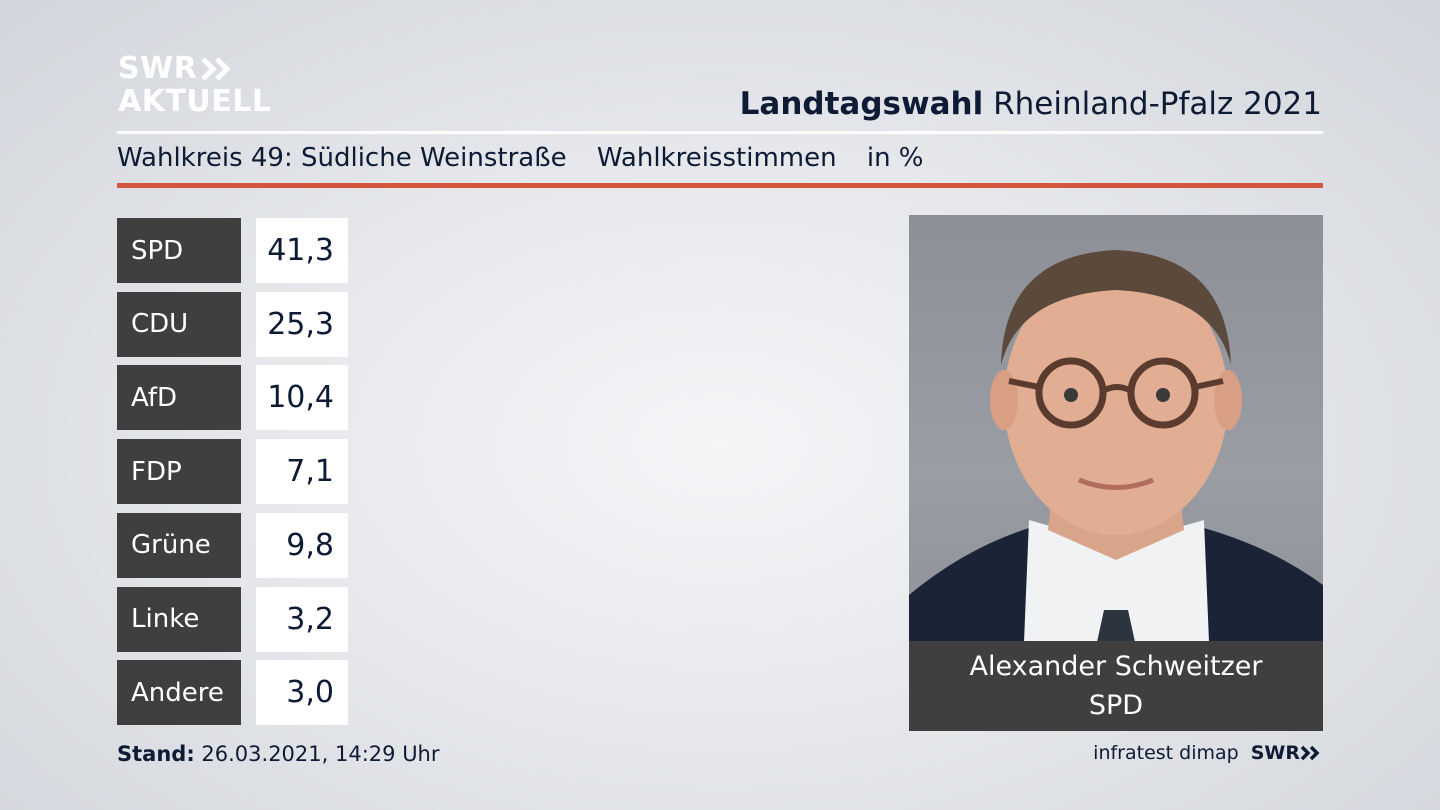  What do you see at coordinates (179, 250) in the screenshot?
I see `party-label: SPD` at bounding box center [179, 250].